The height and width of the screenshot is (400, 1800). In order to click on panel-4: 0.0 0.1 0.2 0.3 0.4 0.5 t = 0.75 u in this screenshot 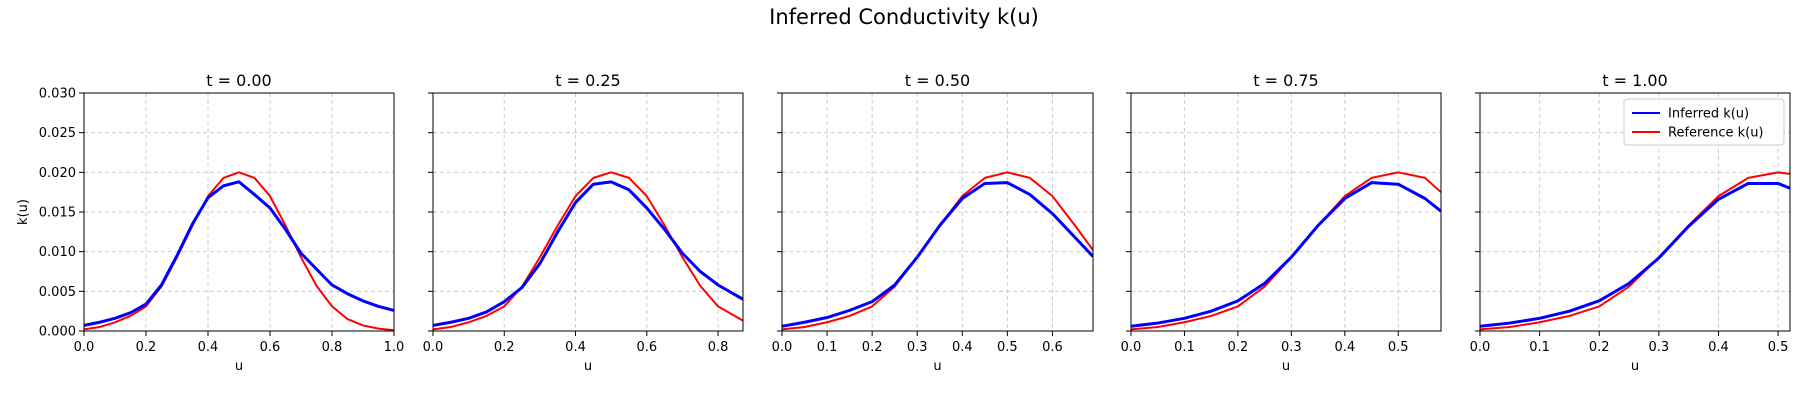, I will do `click(1281, 222)`.